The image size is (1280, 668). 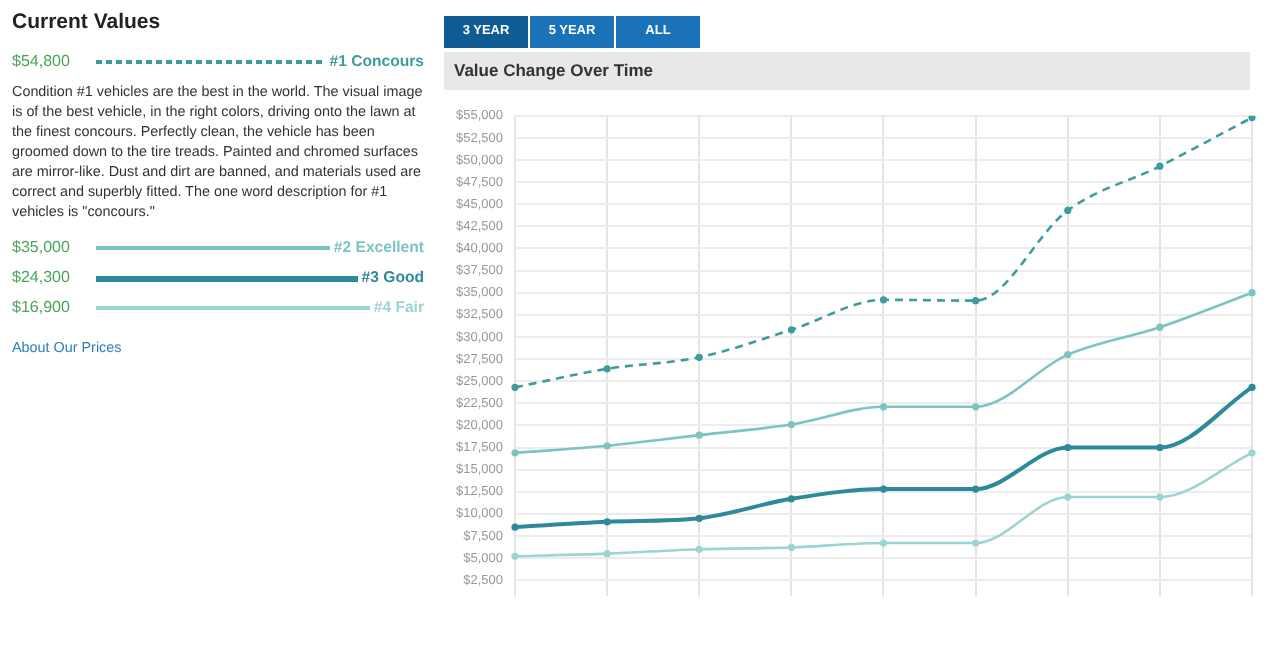 I want to click on text: $16,900, so click(x=42, y=308).